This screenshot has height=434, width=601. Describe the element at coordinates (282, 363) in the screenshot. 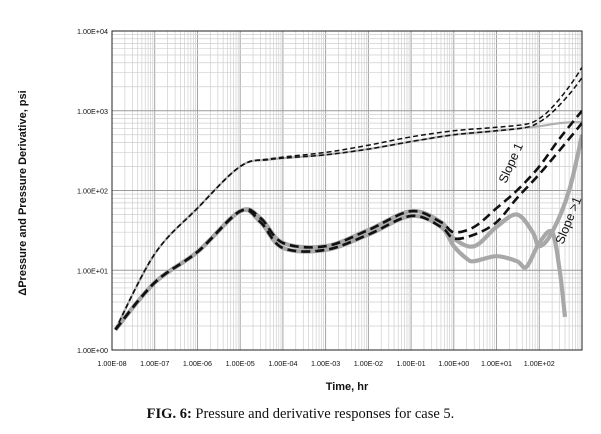

I see `x-tick-label: 1.00E-04` at that location.